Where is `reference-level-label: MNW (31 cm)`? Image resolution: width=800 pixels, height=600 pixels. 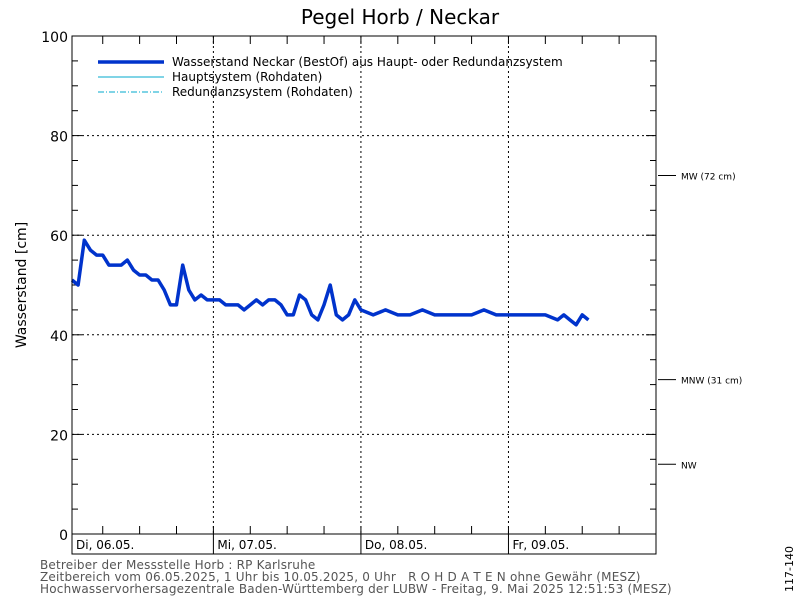 reference-level-label: MNW (31 cm) is located at coordinates (711, 382).